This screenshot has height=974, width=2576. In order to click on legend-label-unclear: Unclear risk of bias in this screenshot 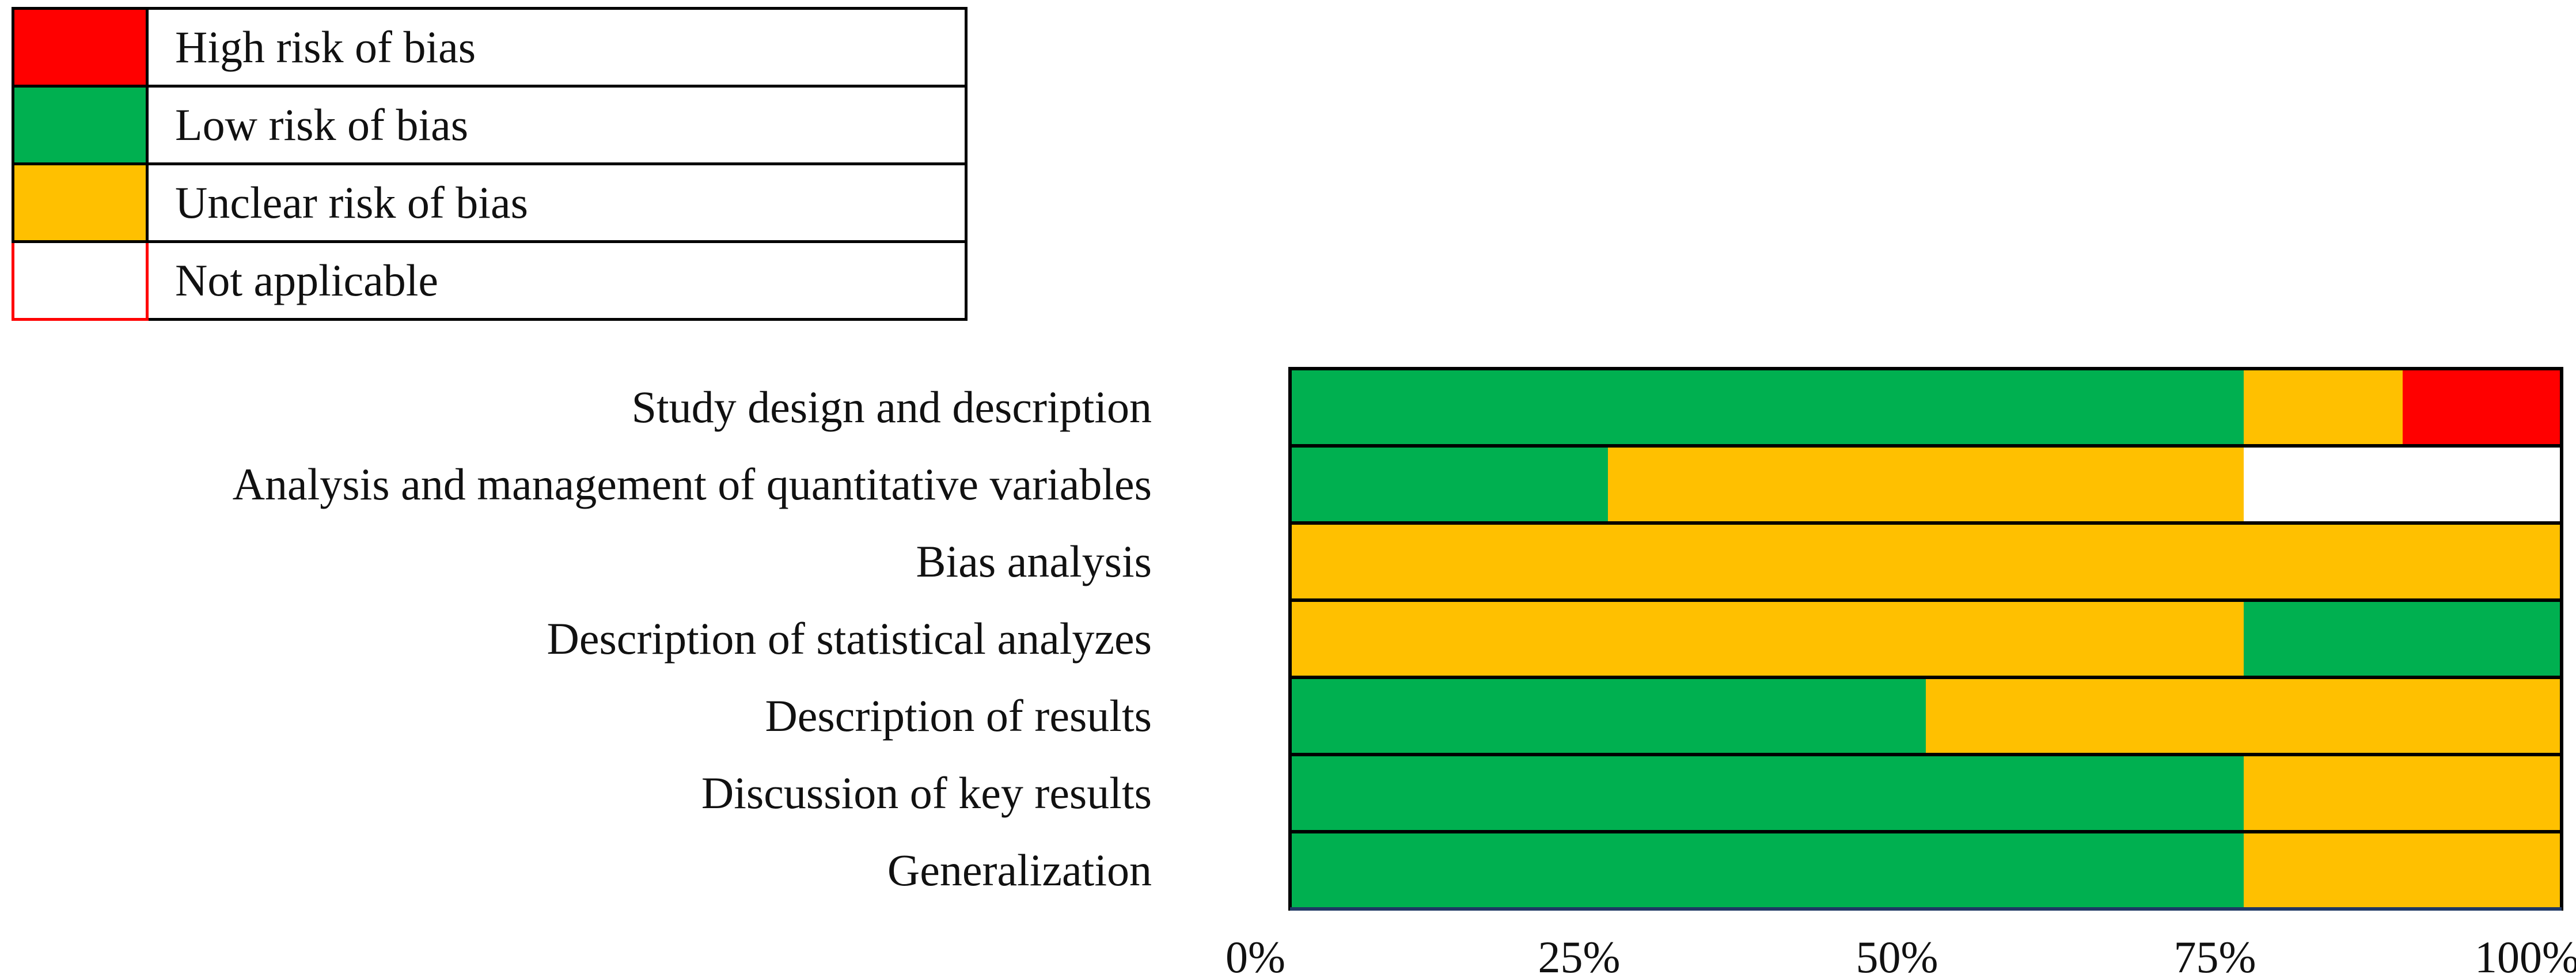, I will do `click(557, 202)`.